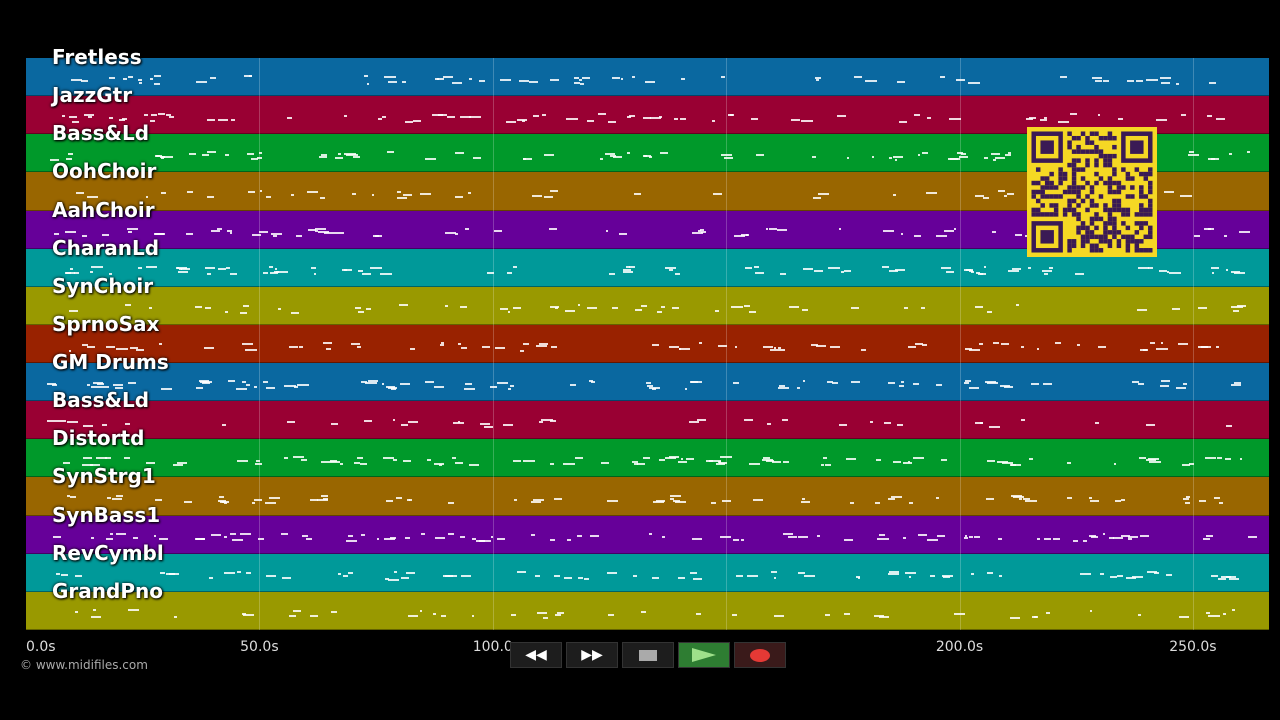 This screenshot has width=1280, height=720. What do you see at coordinates (760, 655) in the screenshot?
I see `record-button` at bounding box center [760, 655].